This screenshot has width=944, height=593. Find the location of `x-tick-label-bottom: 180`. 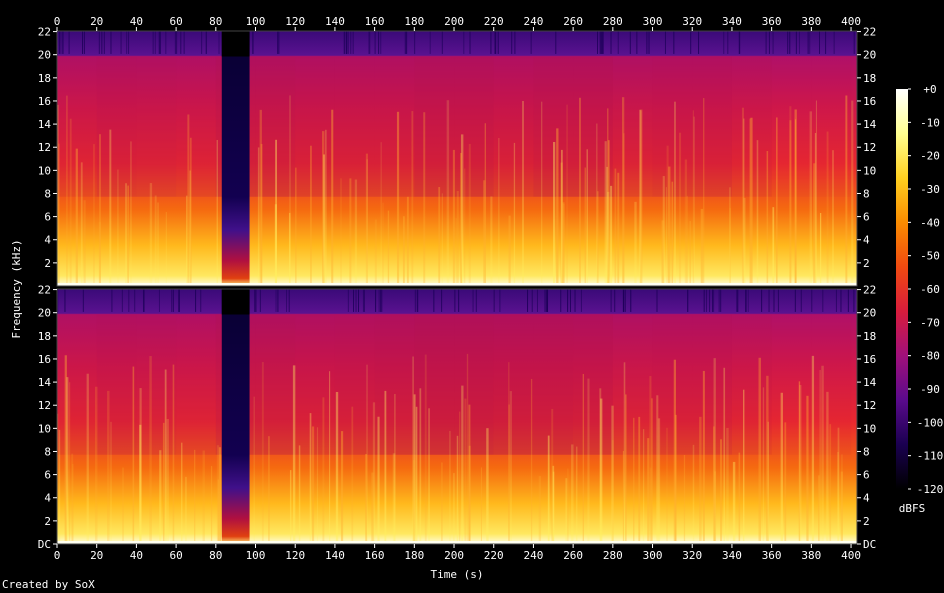

x-tick-label-bottom: 180 is located at coordinates (414, 555).